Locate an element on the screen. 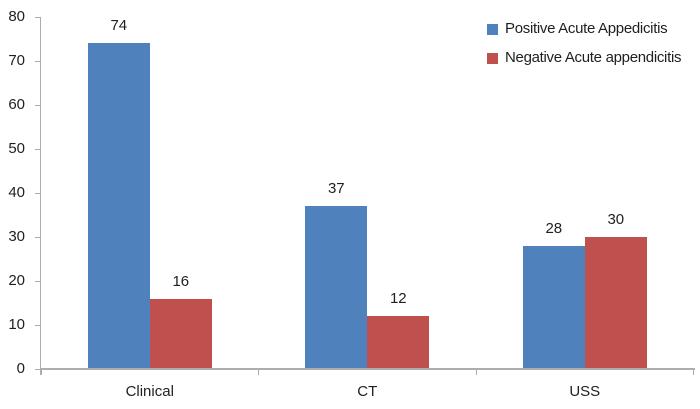  legend-label: Positive Acute Appedicitis is located at coordinates (586, 28).